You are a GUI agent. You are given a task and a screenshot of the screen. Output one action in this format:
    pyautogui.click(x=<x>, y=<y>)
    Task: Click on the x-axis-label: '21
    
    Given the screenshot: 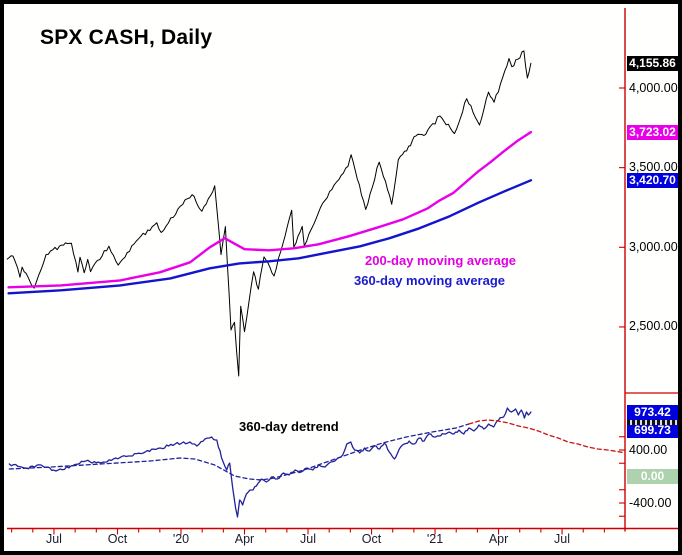 What is the action you would take?
    pyautogui.click(x=435, y=539)
    